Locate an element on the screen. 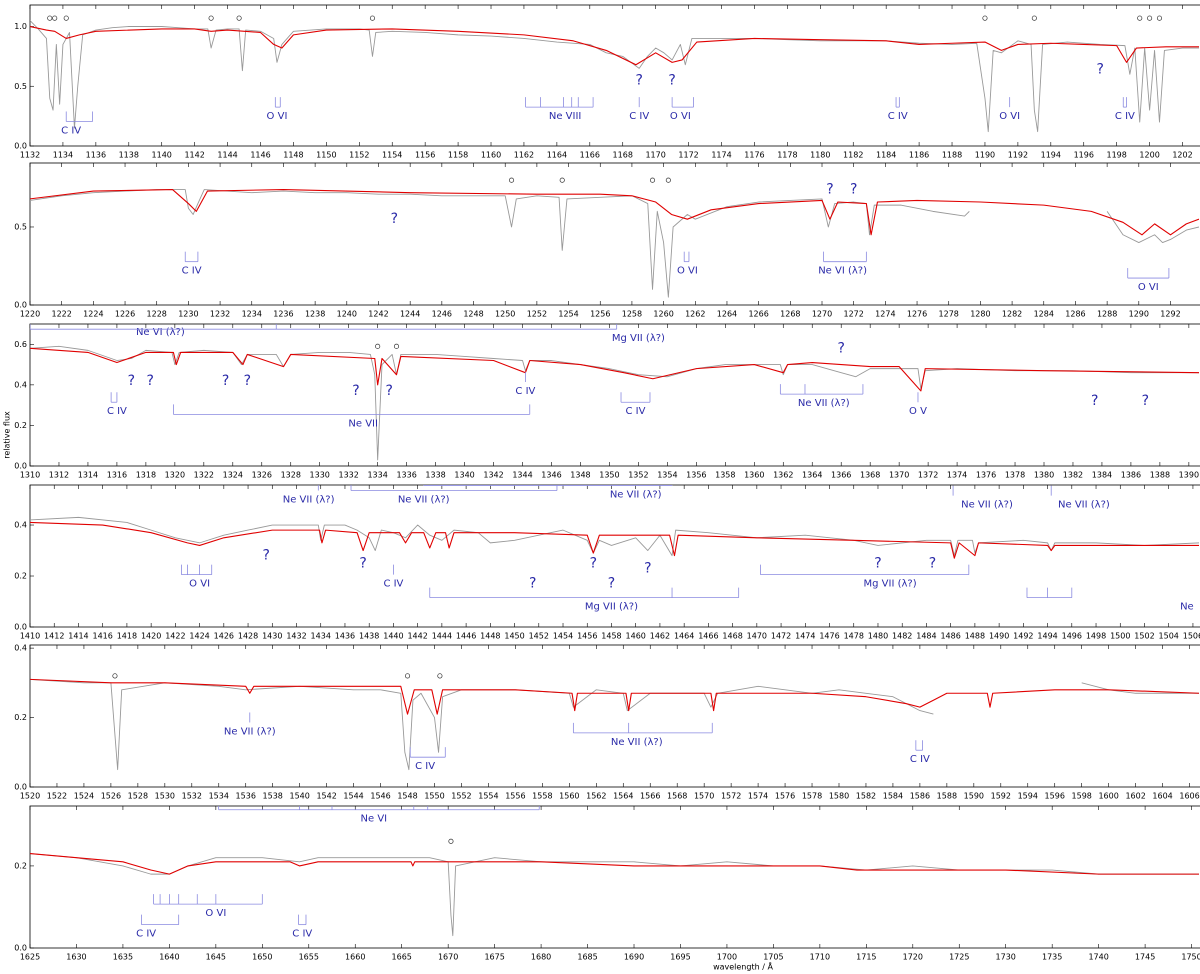 The image size is (1200, 974). y-tick-label: 0.0 is located at coordinates (20, 146).